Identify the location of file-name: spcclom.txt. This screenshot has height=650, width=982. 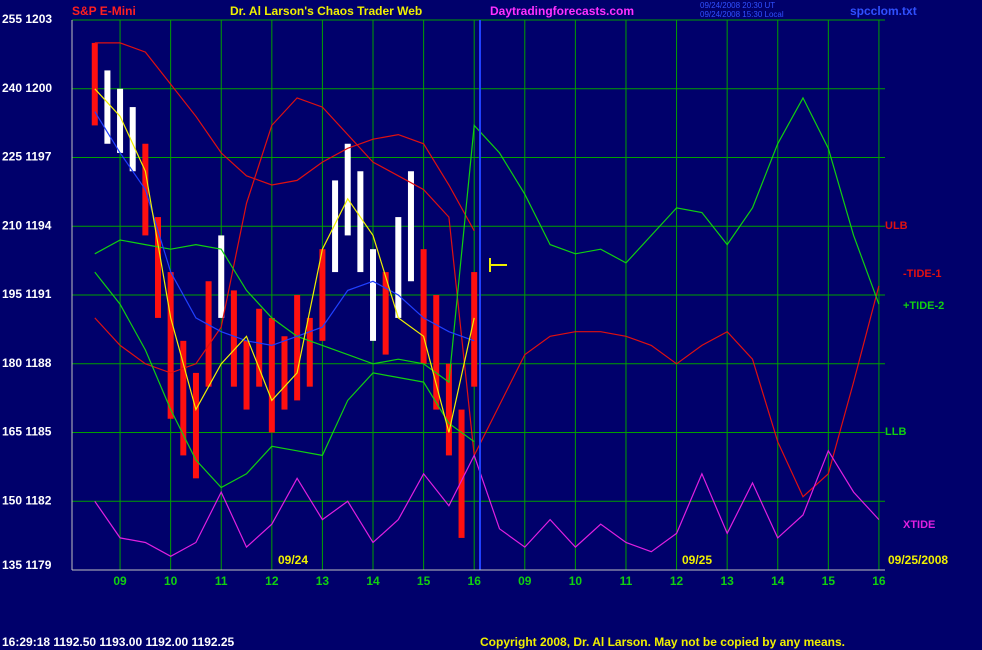
(883, 11).